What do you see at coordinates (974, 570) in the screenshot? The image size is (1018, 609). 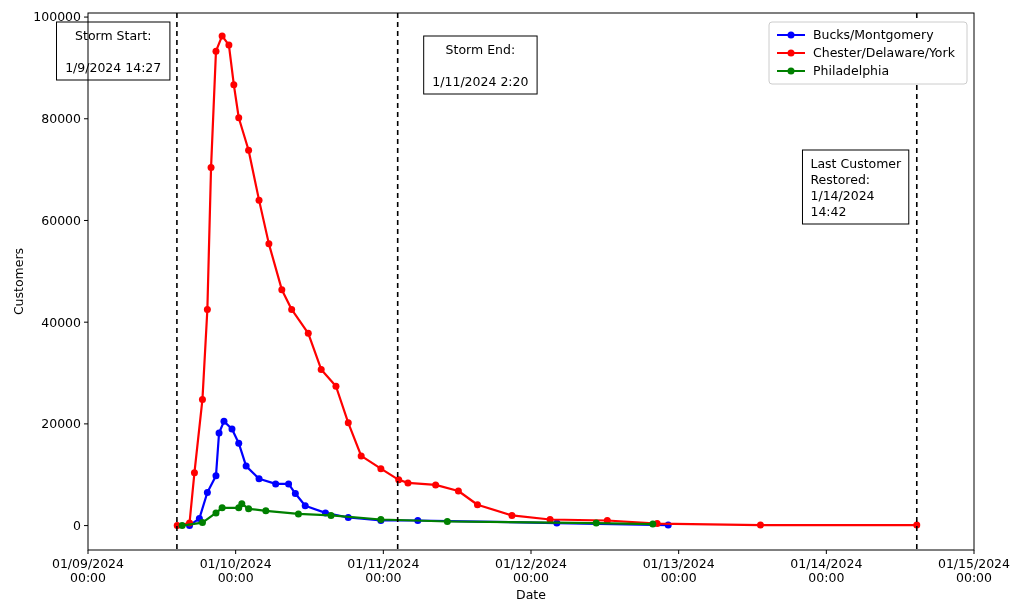 I see `x-tick-label: 01/15/2024 00:00` at bounding box center [974, 570].